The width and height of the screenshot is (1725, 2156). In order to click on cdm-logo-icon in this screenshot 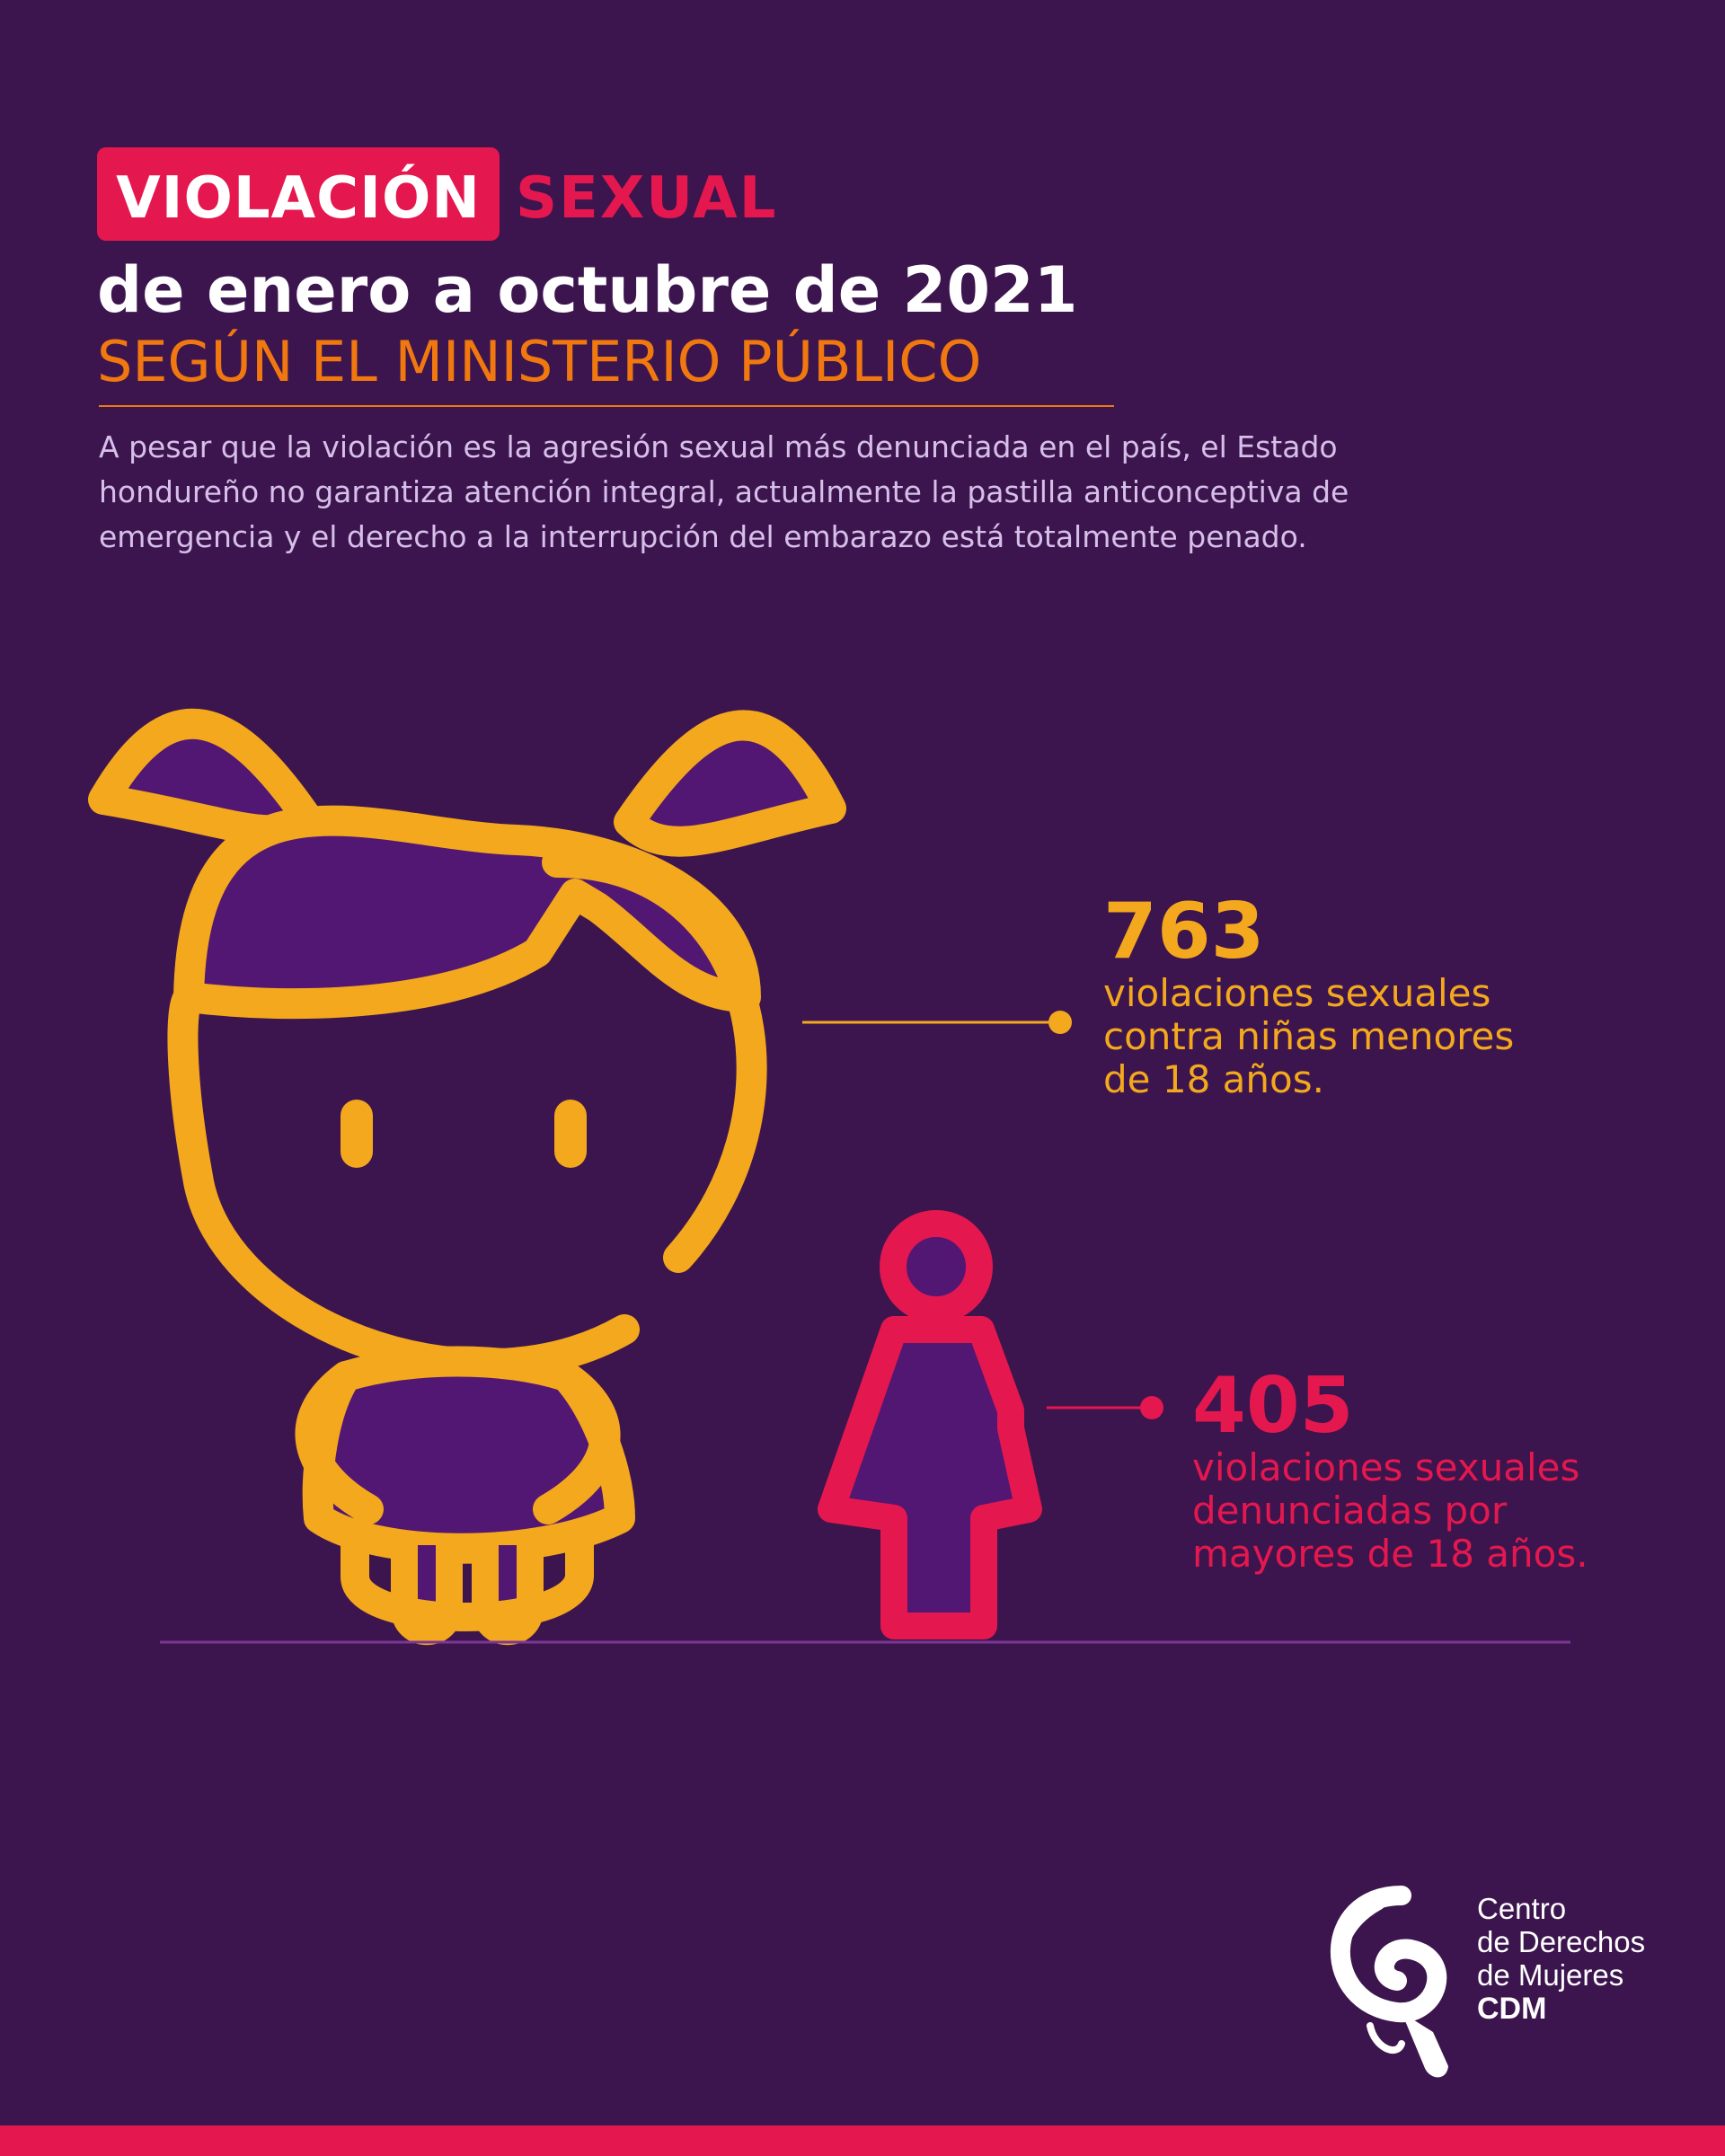, I will do `click(1389, 1982)`.